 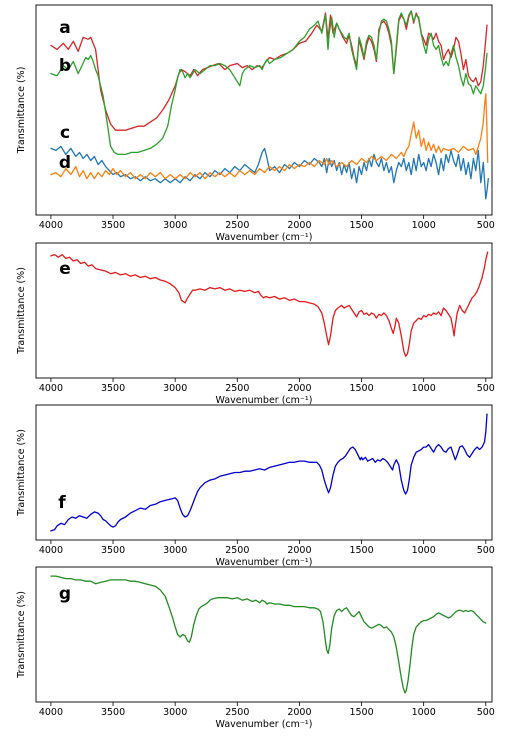 I want to click on series-label-d: d, so click(x=65, y=163).